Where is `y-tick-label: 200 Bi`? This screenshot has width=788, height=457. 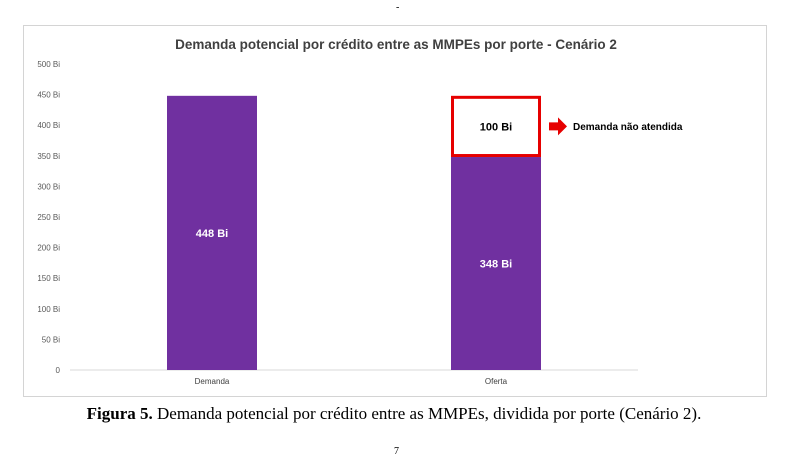
y-tick-label: 200 Bi is located at coordinates (48, 248).